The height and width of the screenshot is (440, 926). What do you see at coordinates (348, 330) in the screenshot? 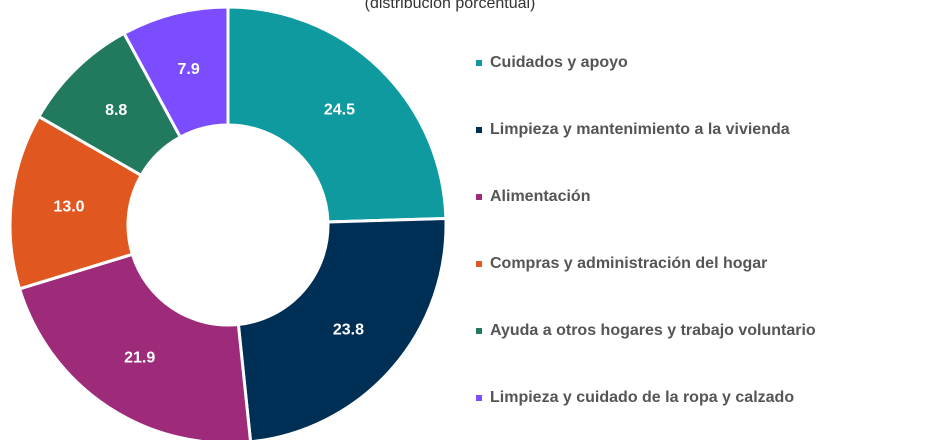
I see `data-label: 23.8` at bounding box center [348, 330].